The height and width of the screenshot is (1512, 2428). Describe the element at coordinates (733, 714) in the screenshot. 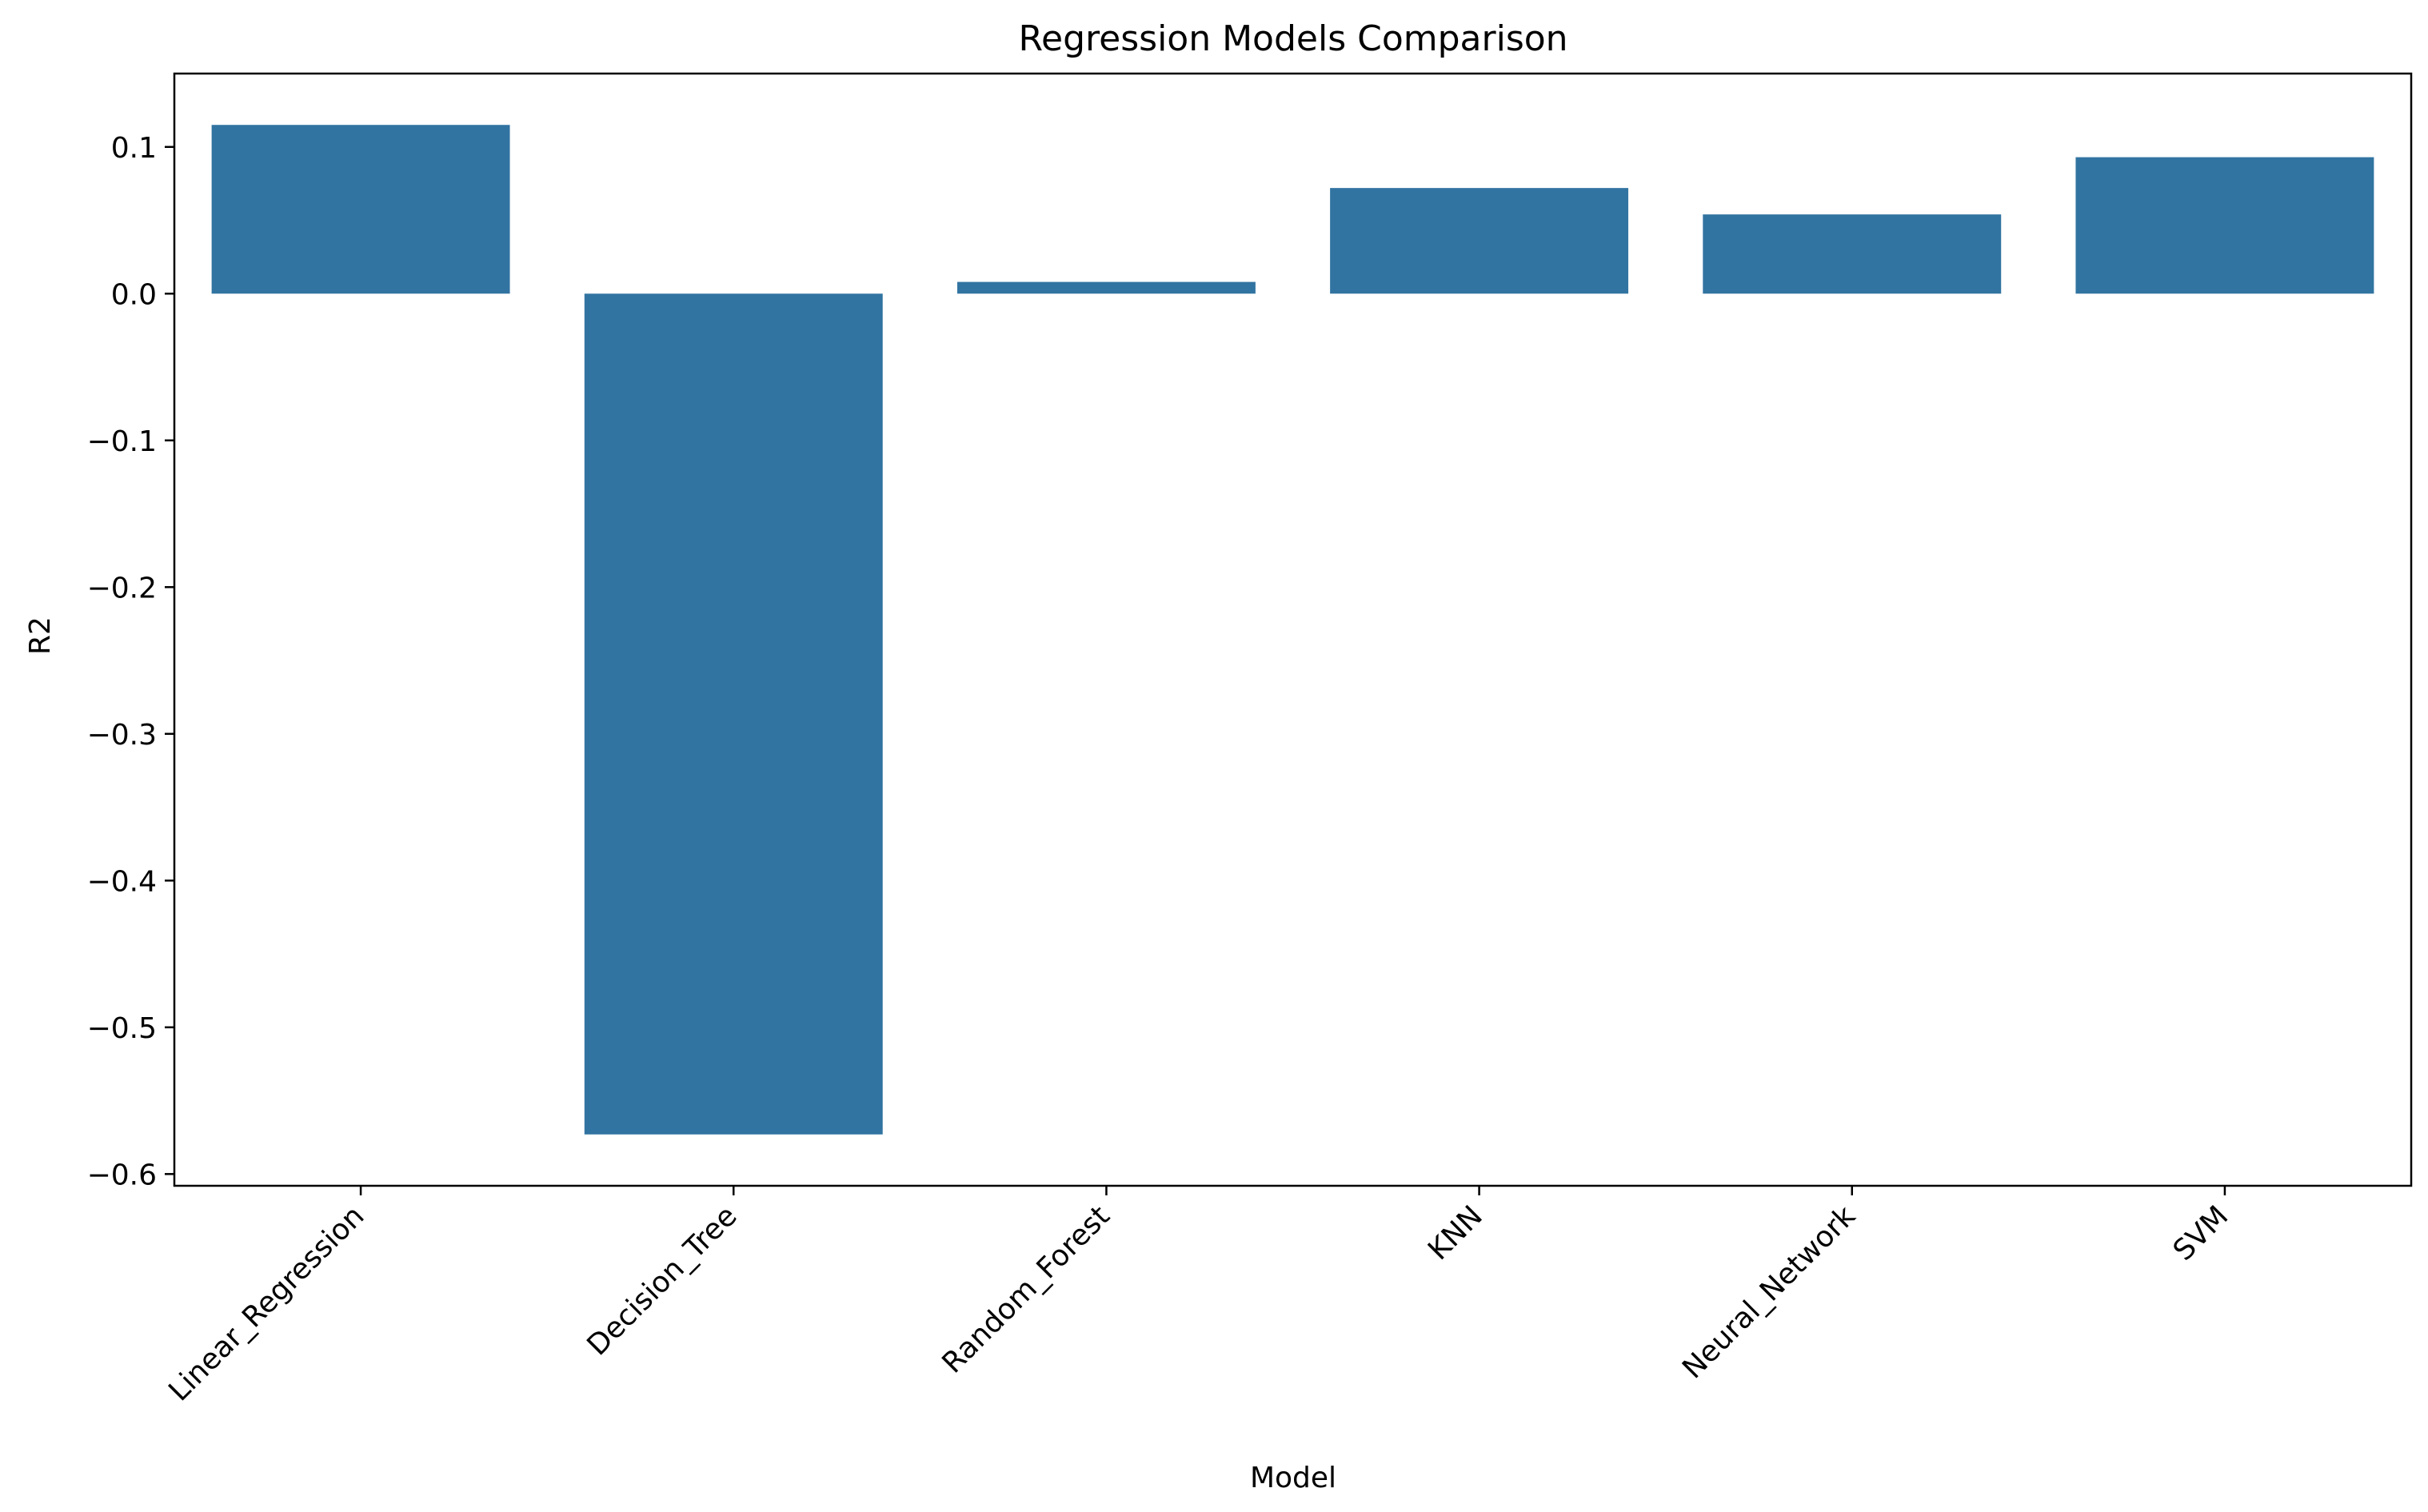

I see `bar-decision-tree` at that location.